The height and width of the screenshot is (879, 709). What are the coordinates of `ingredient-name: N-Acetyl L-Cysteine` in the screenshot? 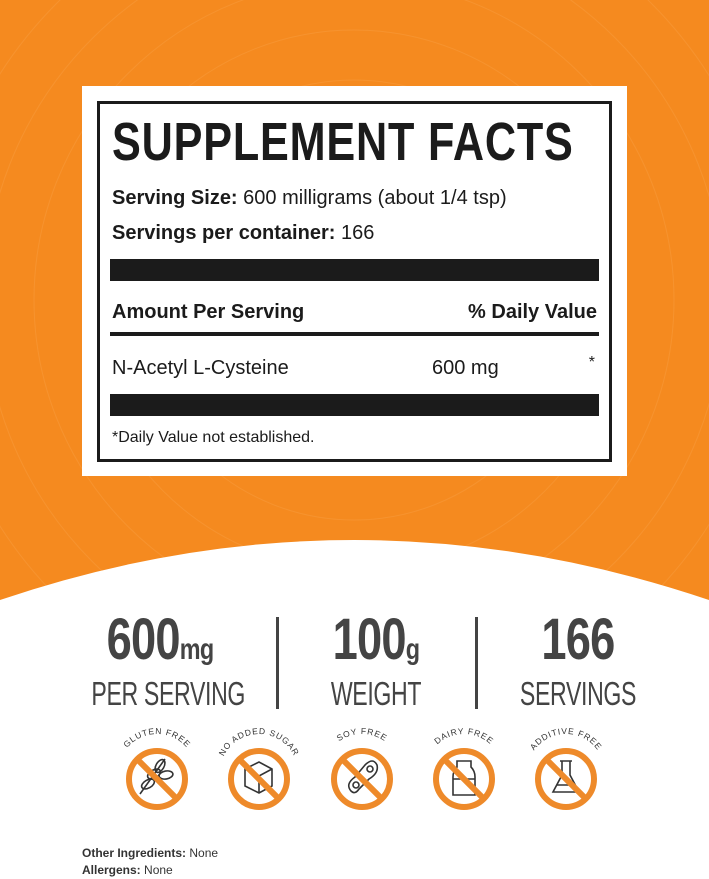 It's located at (200, 368).